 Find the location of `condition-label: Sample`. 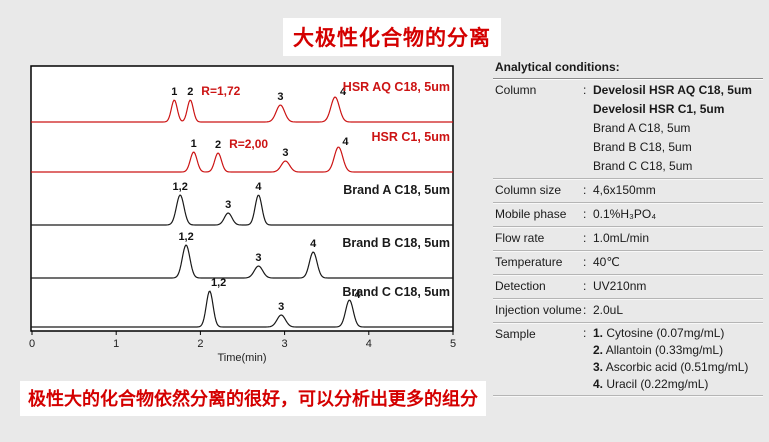

condition-label: Sample is located at coordinates (515, 334).